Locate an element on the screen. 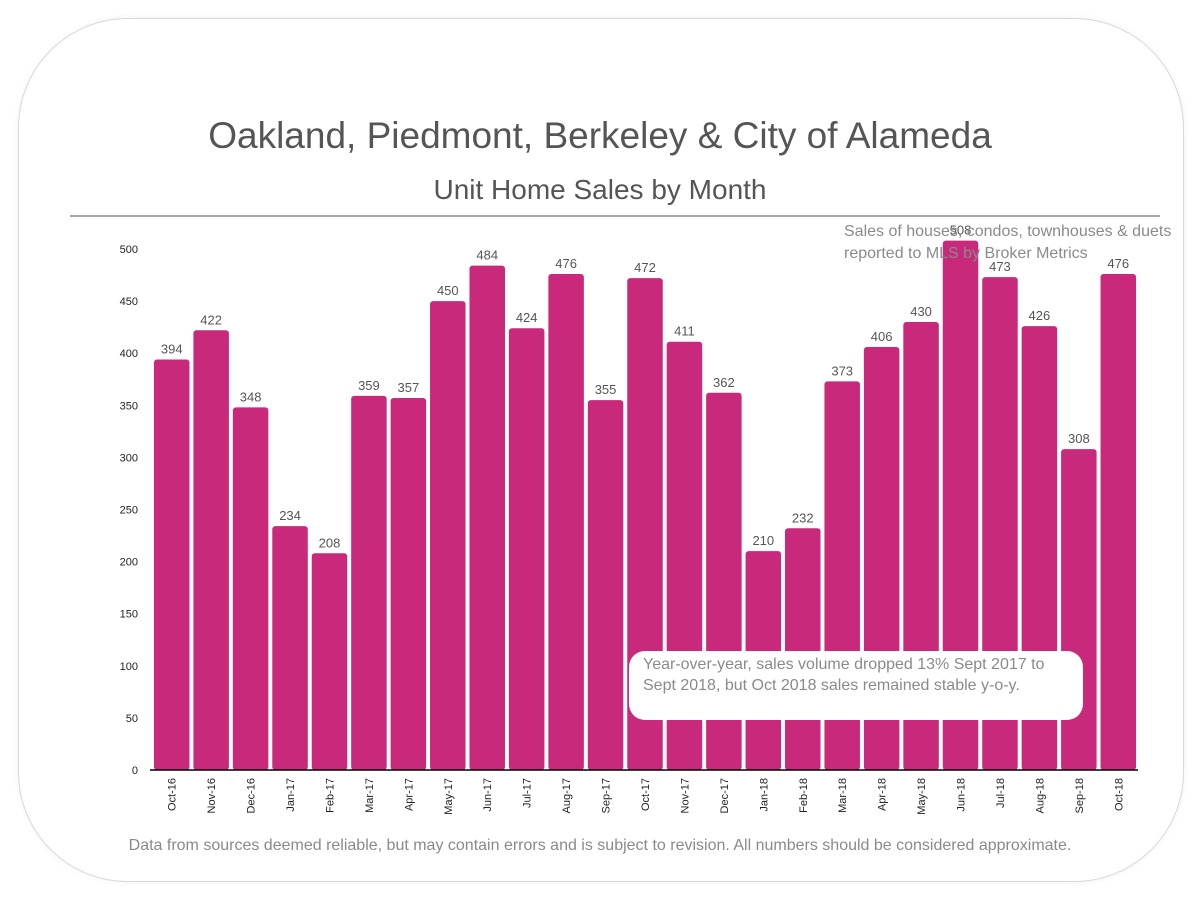 This screenshot has height=900, width=1200. x-tick-label: Oct-18 is located at coordinates (1119, 794).